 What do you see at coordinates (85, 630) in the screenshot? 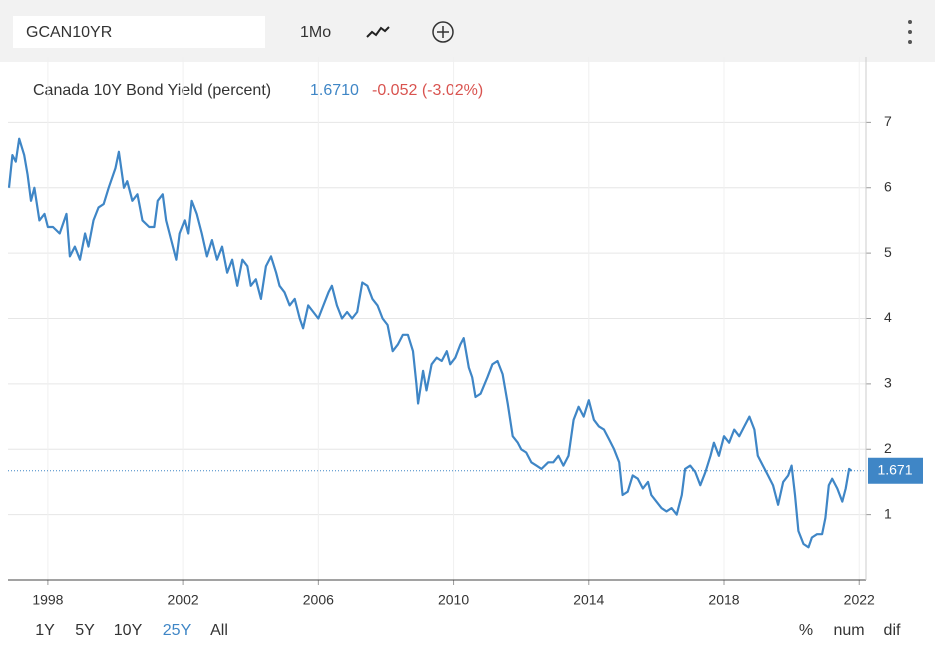
I see `range-button: 5Y` at bounding box center [85, 630].